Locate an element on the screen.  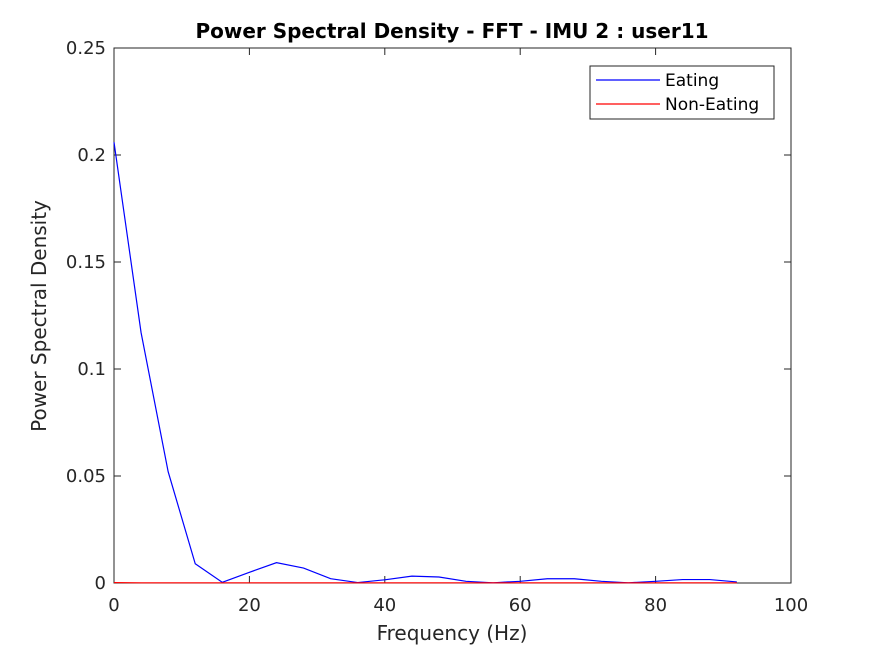
x-tick-label: 0 is located at coordinates (113, 605).